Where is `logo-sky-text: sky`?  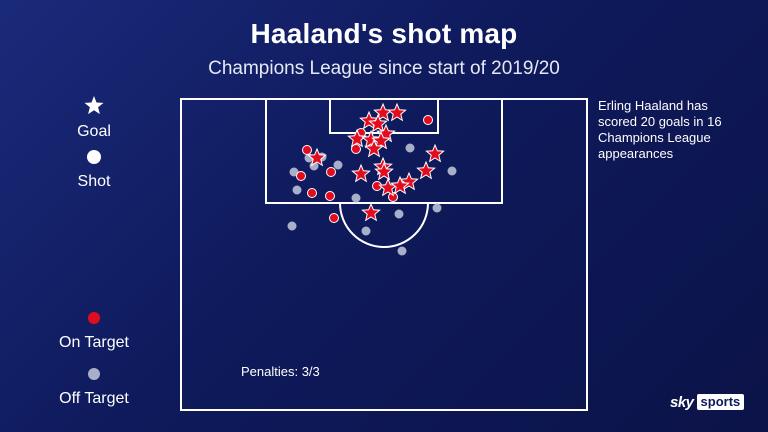 logo-sky-text: sky is located at coordinates (682, 402).